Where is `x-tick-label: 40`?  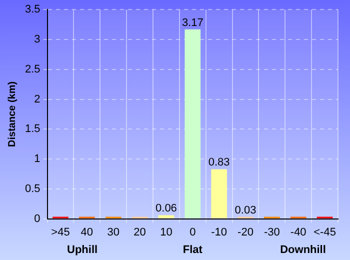
x-tick-label: 40 is located at coordinates (87, 232).